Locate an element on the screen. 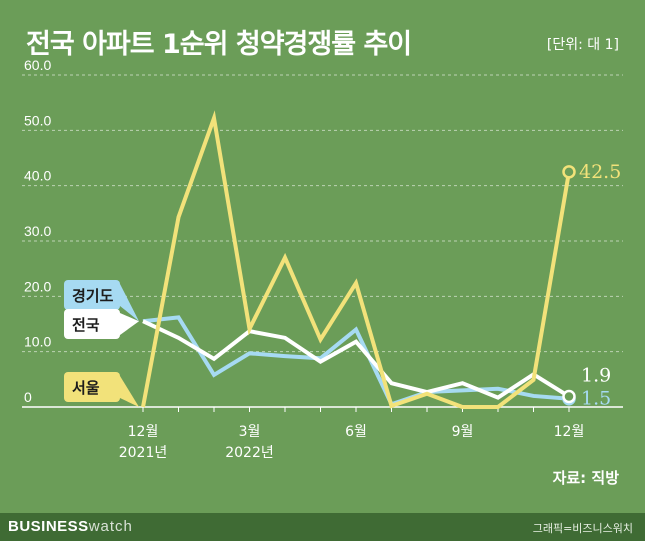 This screenshot has height=541, width=645. end-point-marker-national is located at coordinates (569, 396).